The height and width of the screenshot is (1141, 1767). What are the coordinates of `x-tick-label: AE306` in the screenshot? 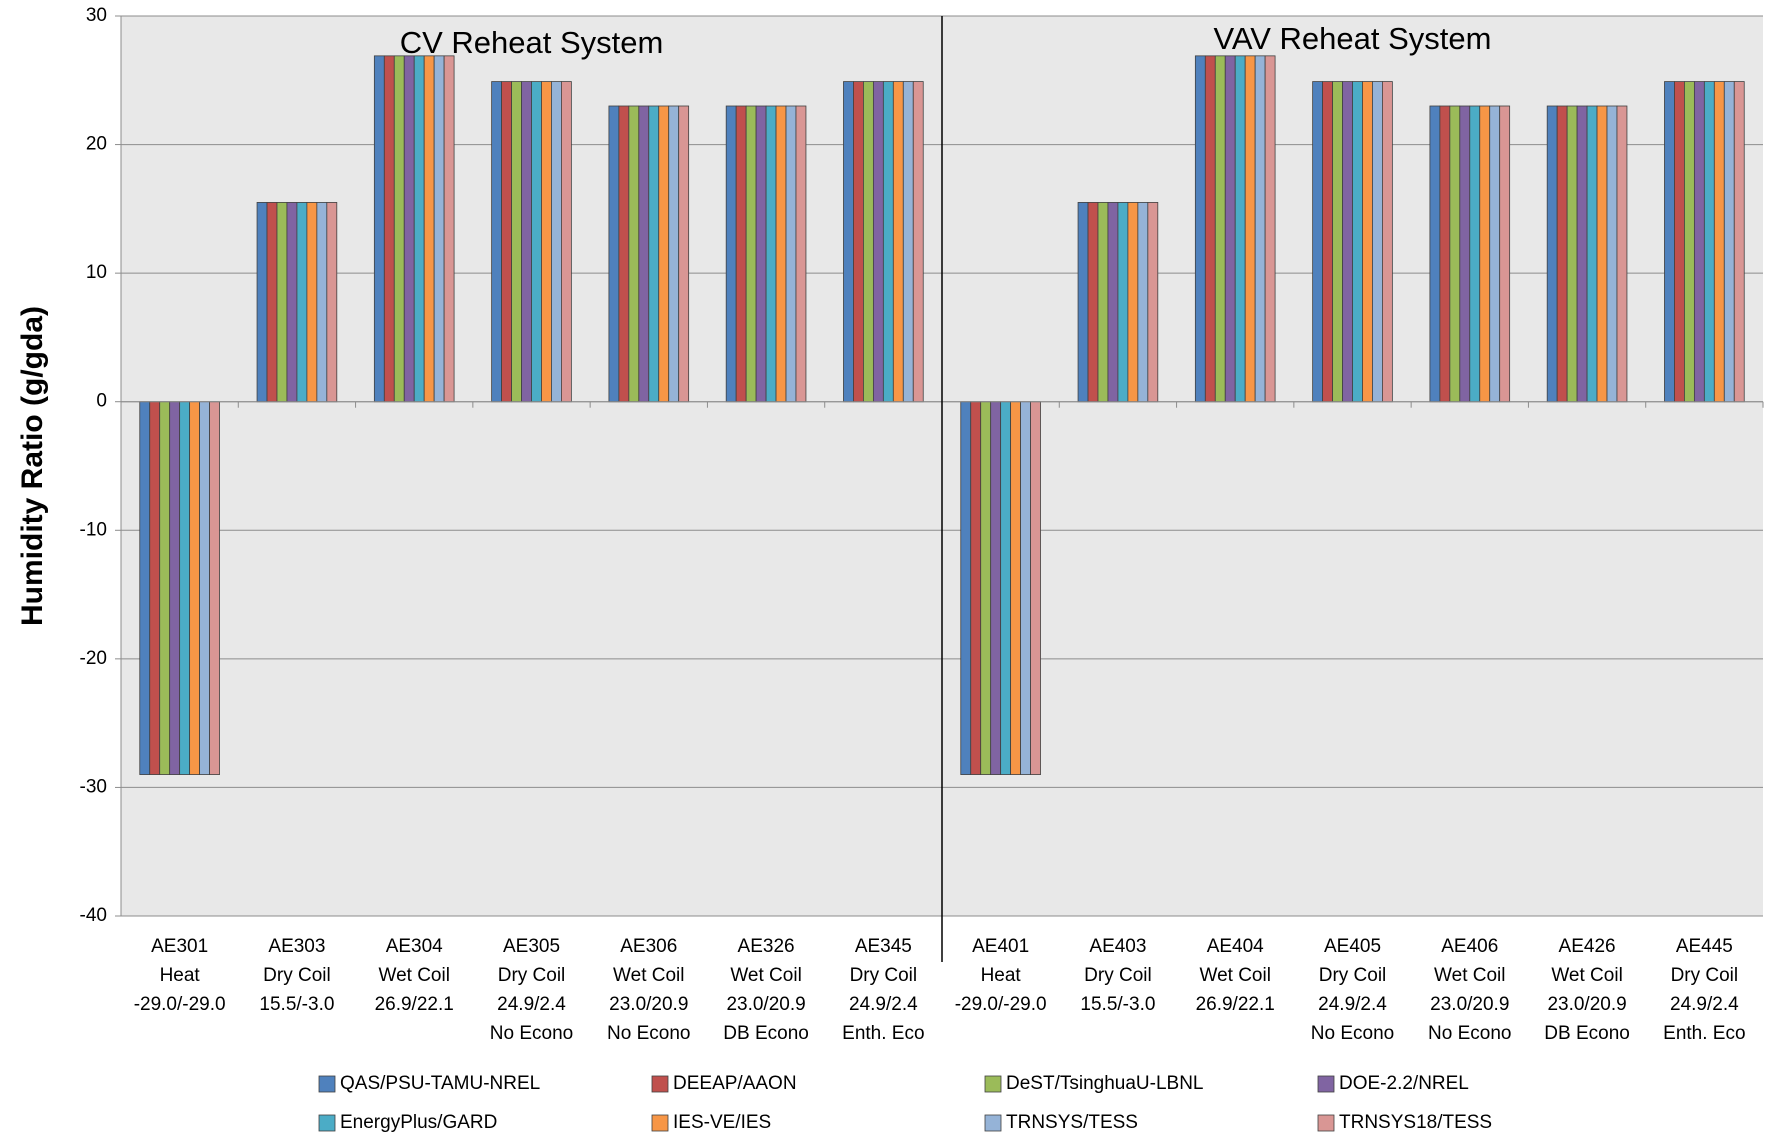 It's located at (648, 946).